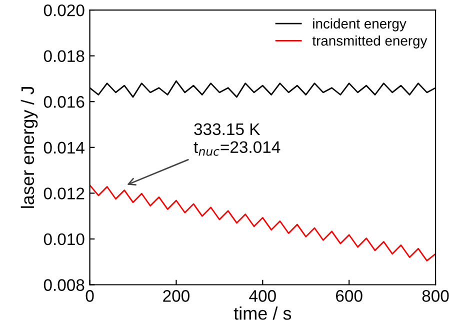 This screenshot has height=335, width=449. Describe the element at coordinates (64, 239) in the screenshot. I see `y-tick-label: 0.010` at that location.